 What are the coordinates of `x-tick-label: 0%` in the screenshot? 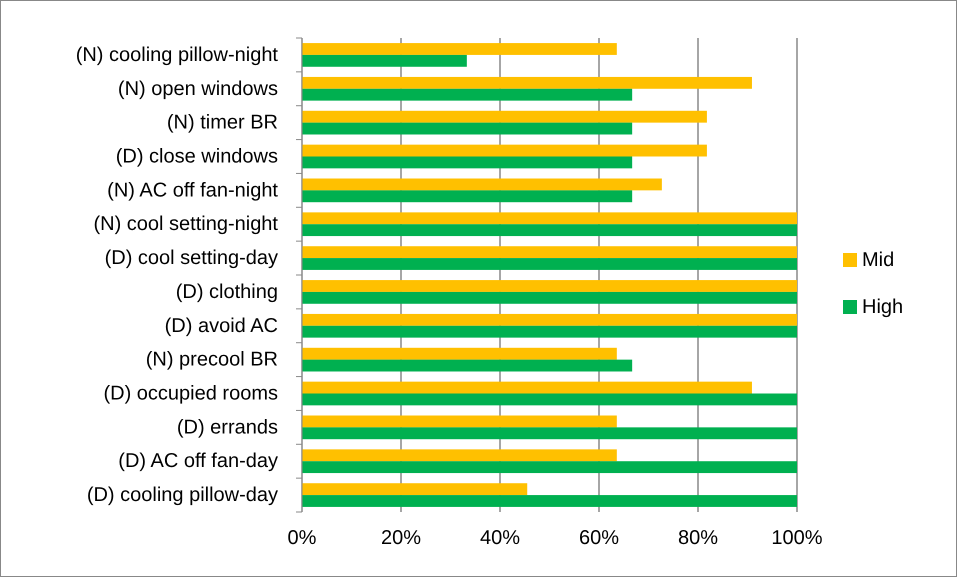 It's located at (302, 538).